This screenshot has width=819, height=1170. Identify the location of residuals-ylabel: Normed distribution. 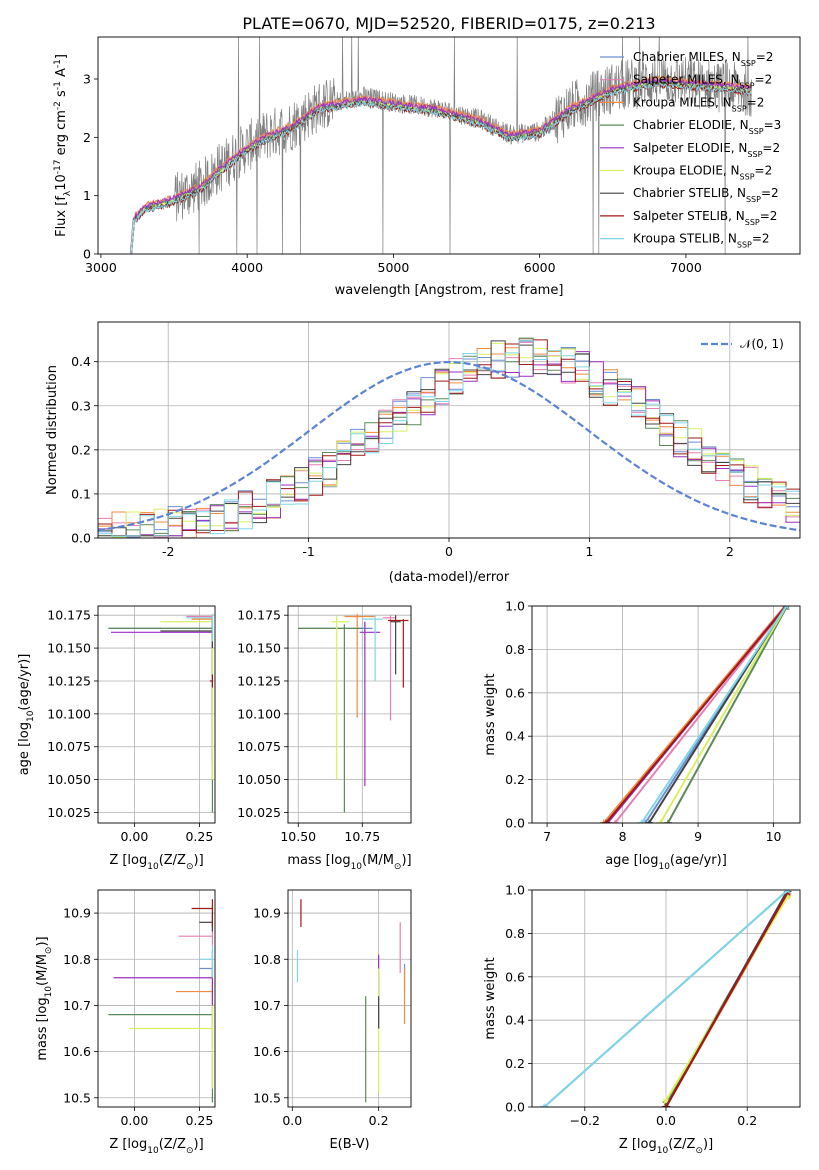
(52, 430).